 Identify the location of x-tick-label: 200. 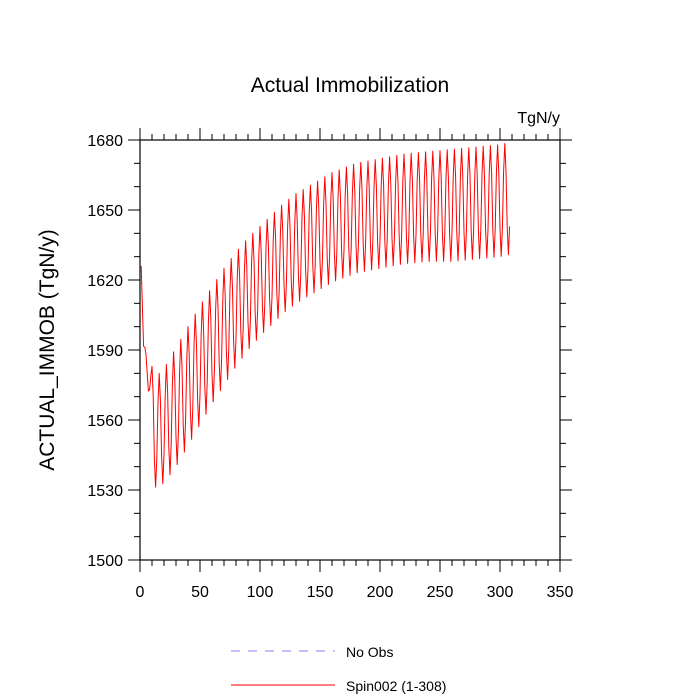
(380, 592).